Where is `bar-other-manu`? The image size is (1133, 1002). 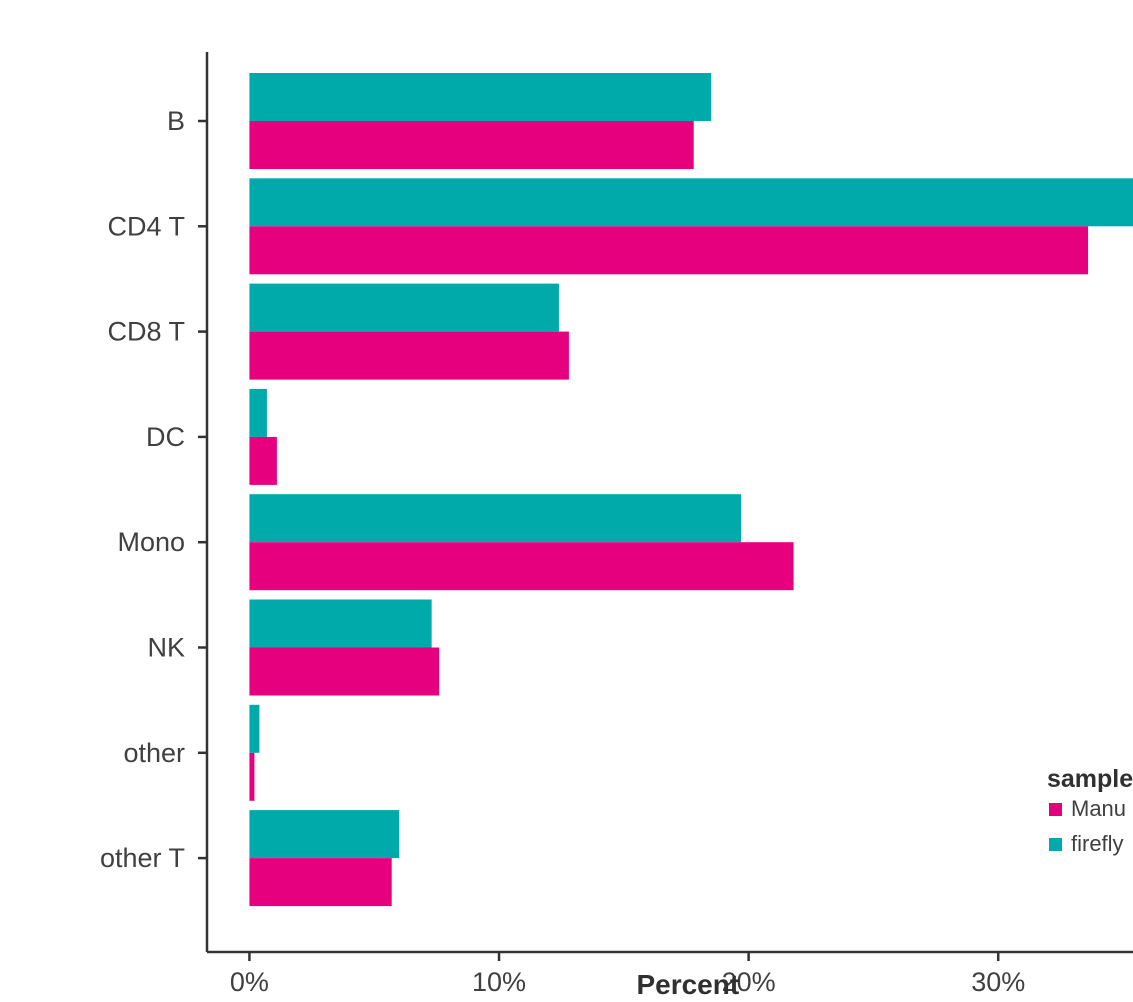 bar-other-manu is located at coordinates (252, 776).